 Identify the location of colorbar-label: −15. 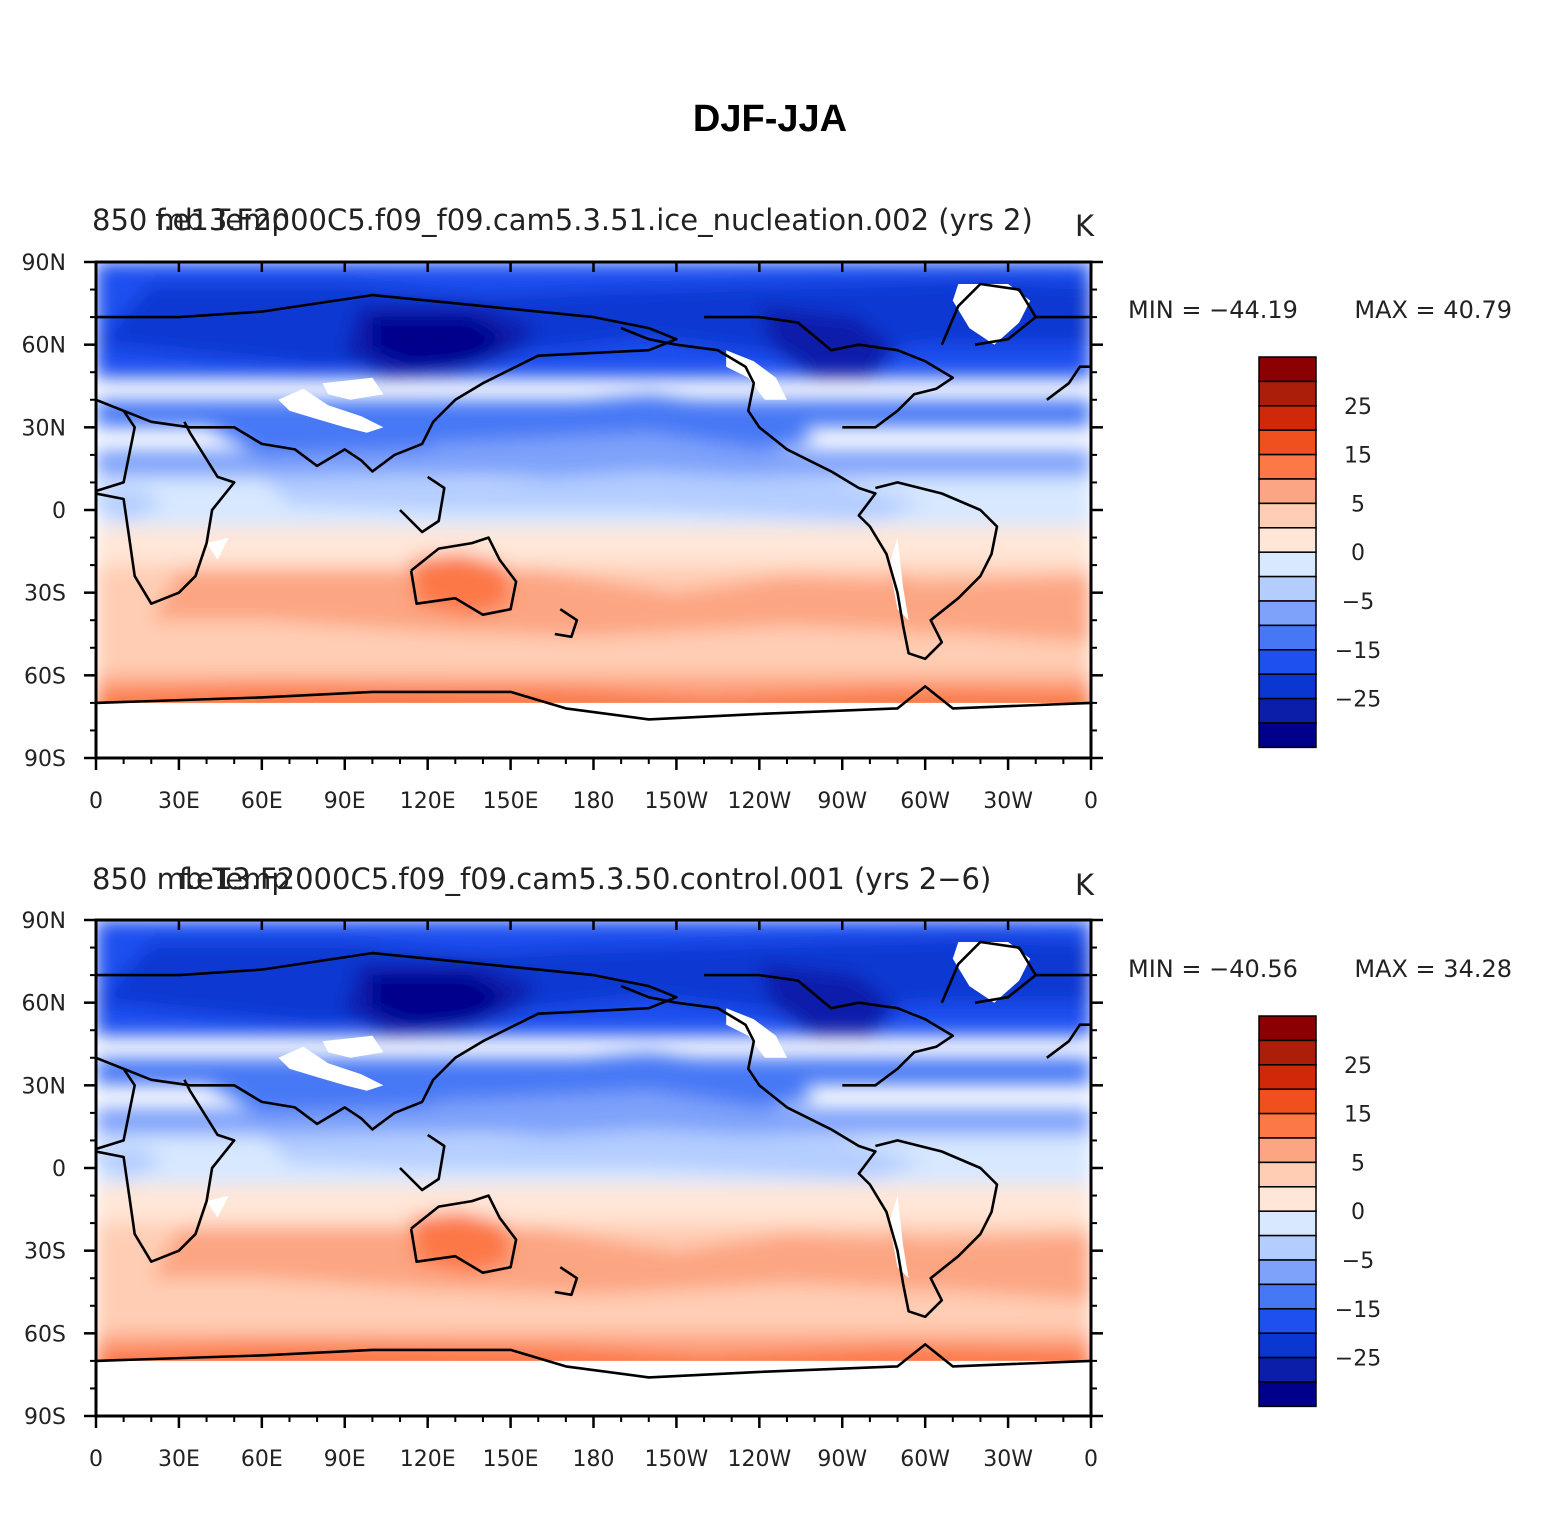
(1358, 651).